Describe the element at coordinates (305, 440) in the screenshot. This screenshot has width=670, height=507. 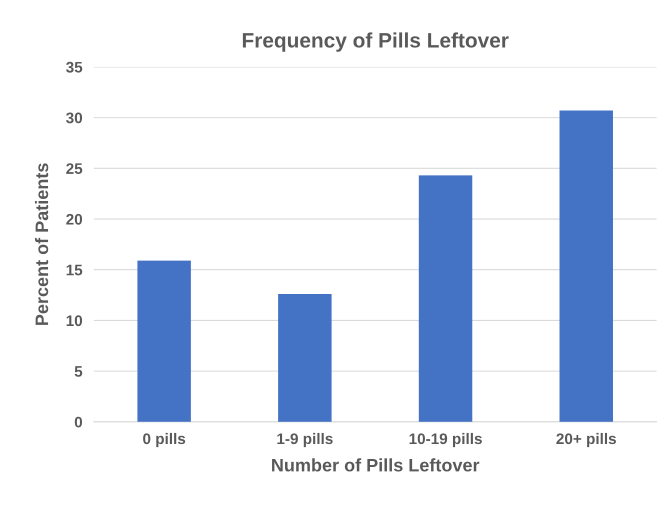
I see `x-tick-label: 1-9 pills` at that location.